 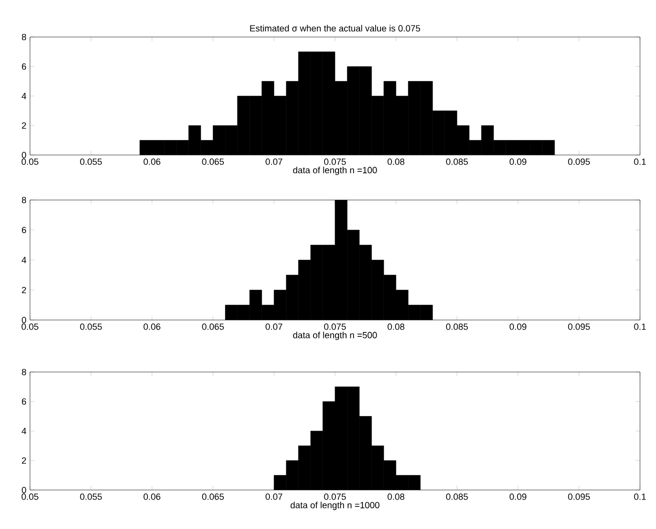 I want to click on x-axis-title: data of length n =500, so click(x=335, y=336).